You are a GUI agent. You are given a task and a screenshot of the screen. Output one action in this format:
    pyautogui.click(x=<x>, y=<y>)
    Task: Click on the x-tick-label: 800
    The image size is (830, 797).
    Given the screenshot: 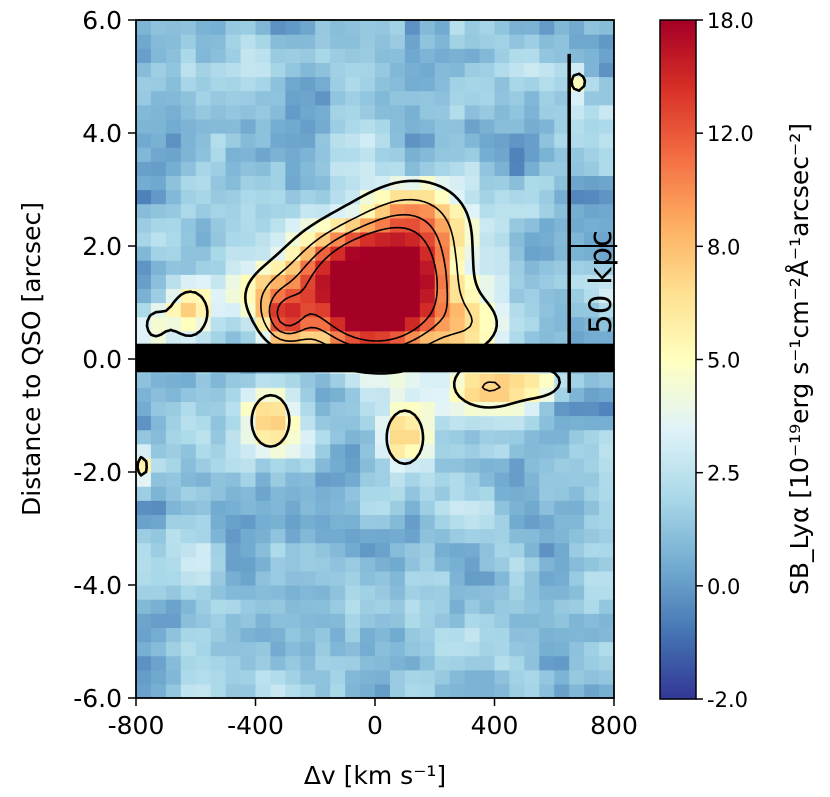 What is the action you would take?
    pyautogui.click(x=614, y=725)
    